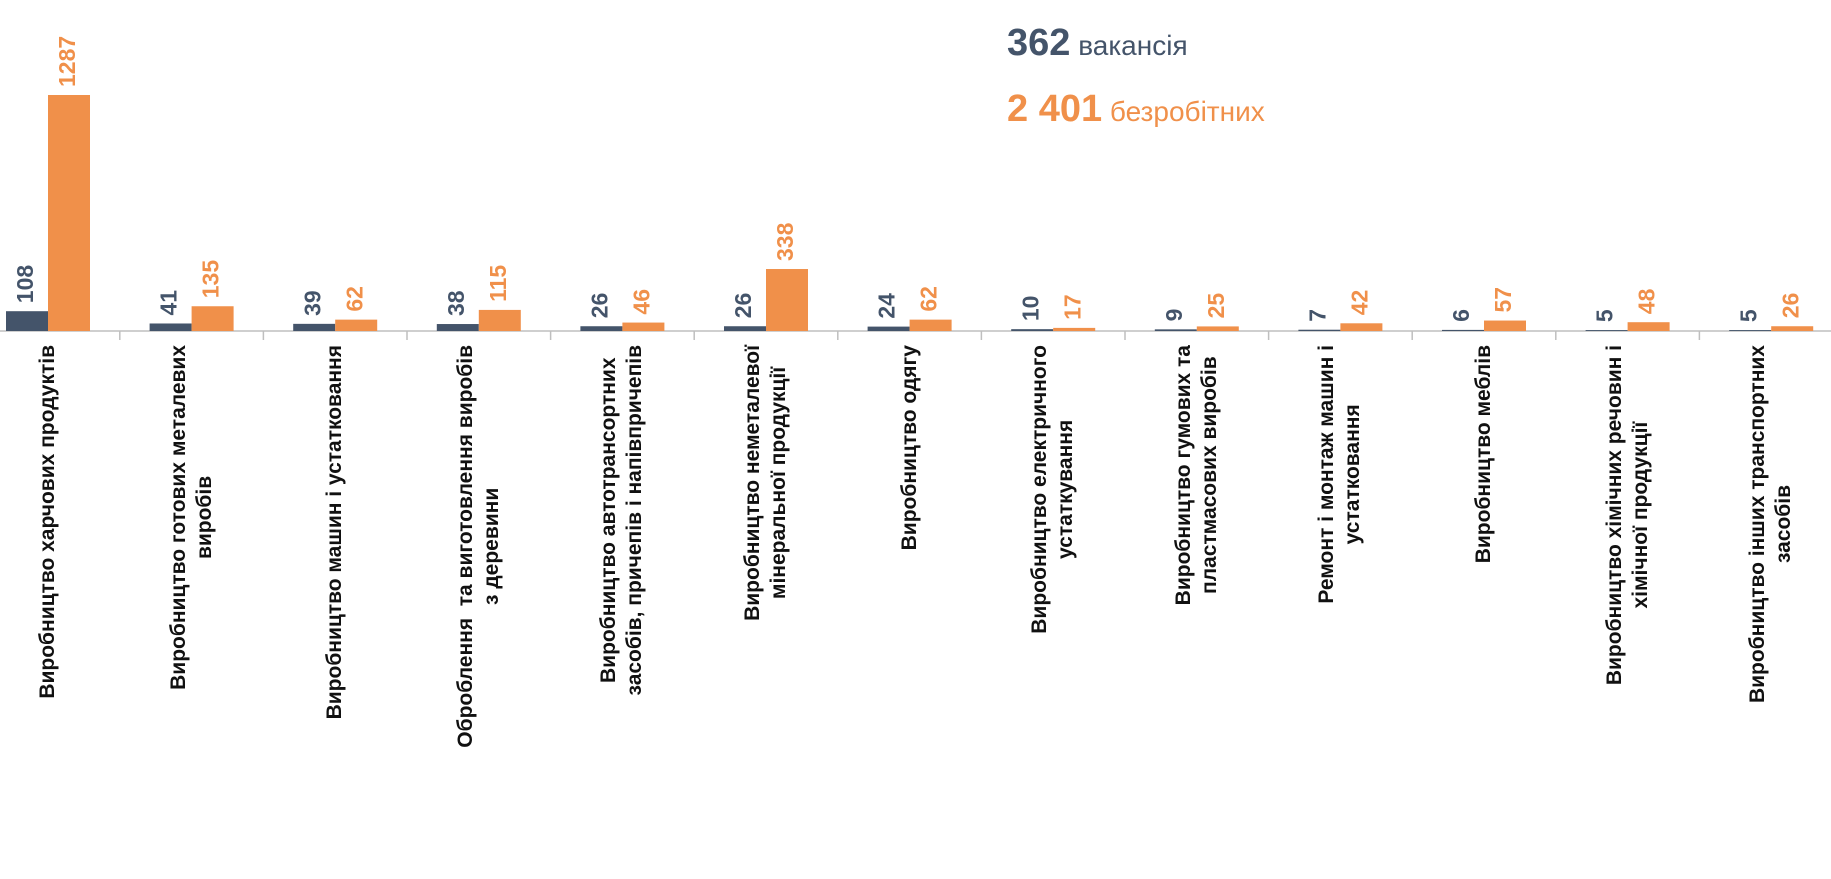  I want to click on value-label: 24, so click(887, 306).